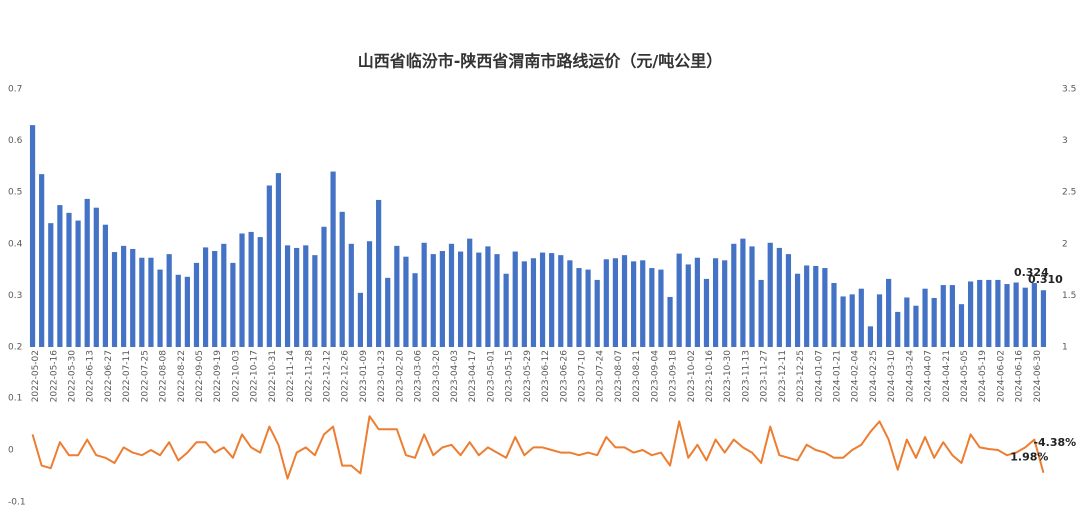 Image resolution: width=1080 pixels, height=531 pixels. I want to click on x-tick-label: 2022-05-16, so click(54, 376).